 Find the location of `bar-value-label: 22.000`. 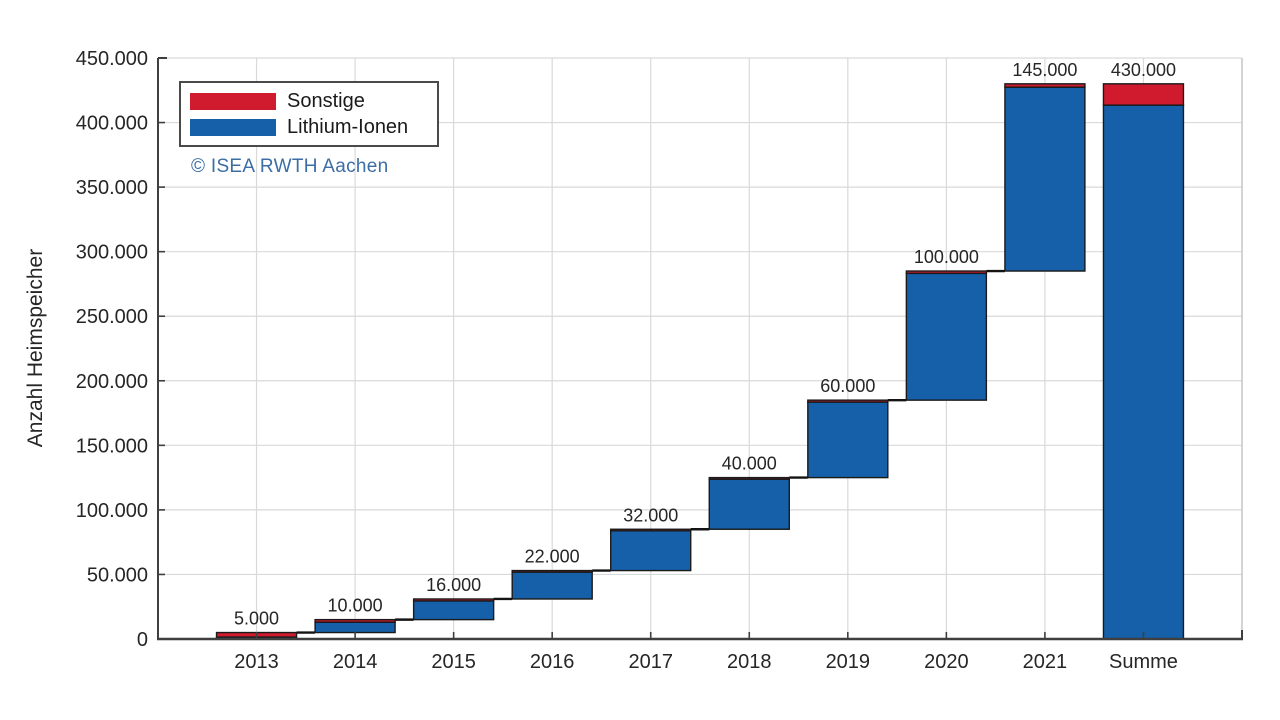

bar-value-label: 22.000 is located at coordinates (552, 557).